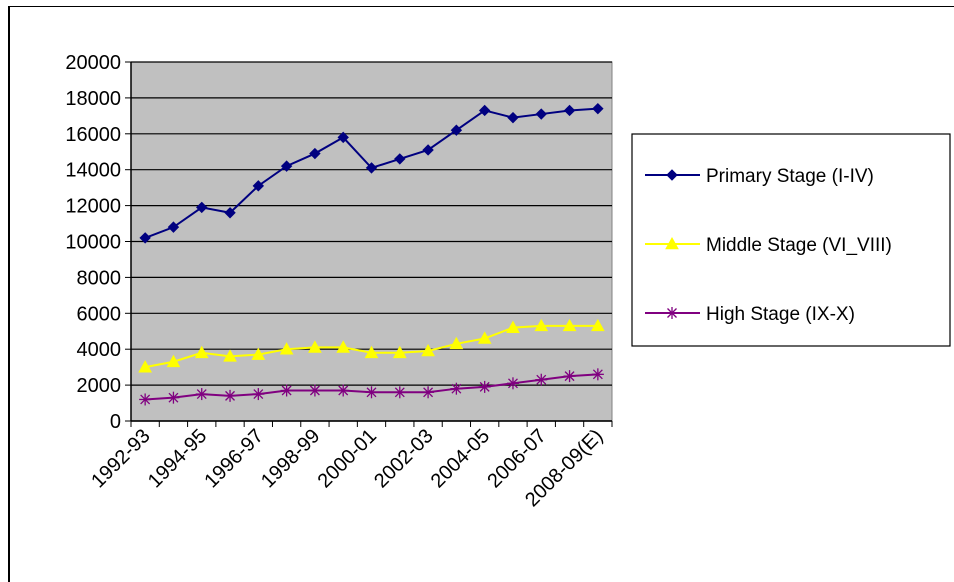 The height and width of the screenshot is (582, 954). Describe the element at coordinates (177, 458) in the screenshot. I see `x-tick-label: 1994-95` at that location.